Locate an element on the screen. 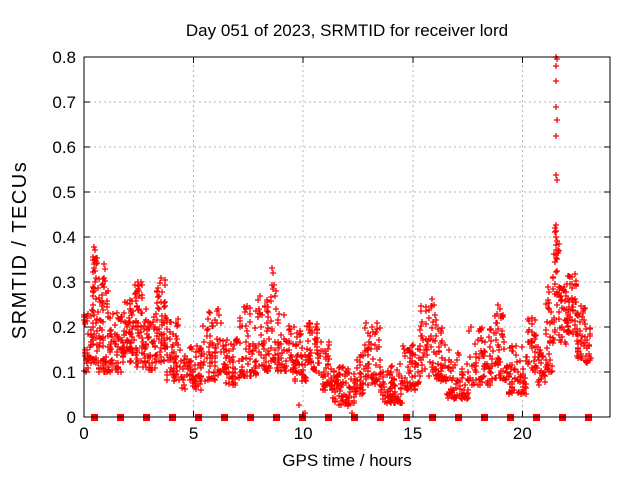 The image size is (640, 480). x-tick-label: 20 is located at coordinates (522, 433).